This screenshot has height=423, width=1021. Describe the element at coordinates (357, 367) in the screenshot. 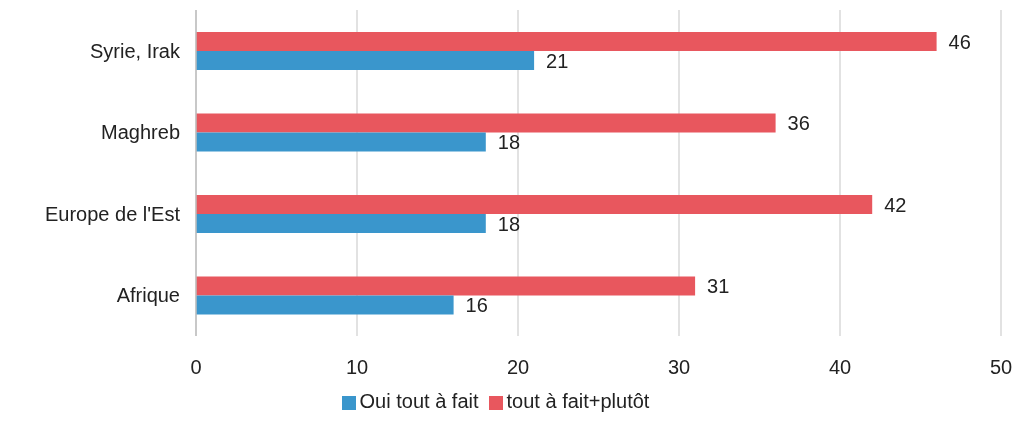

I see `x-tick-label: 10` at that location.